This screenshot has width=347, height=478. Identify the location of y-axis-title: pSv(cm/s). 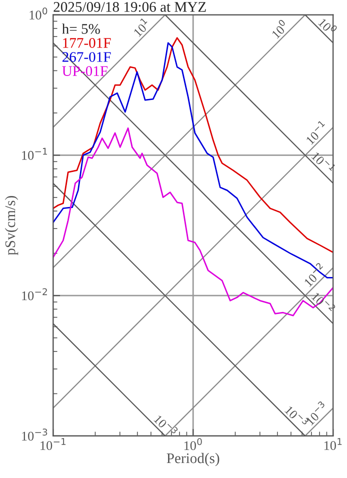
(11, 226).